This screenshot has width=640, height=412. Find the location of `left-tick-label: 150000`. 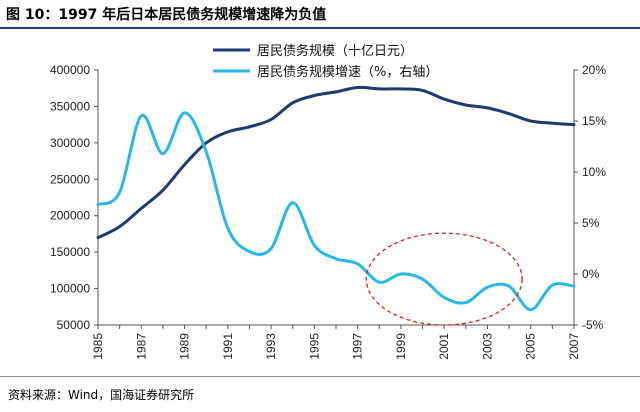

left-tick-label: 150000 is located at coordinates (70, 252).